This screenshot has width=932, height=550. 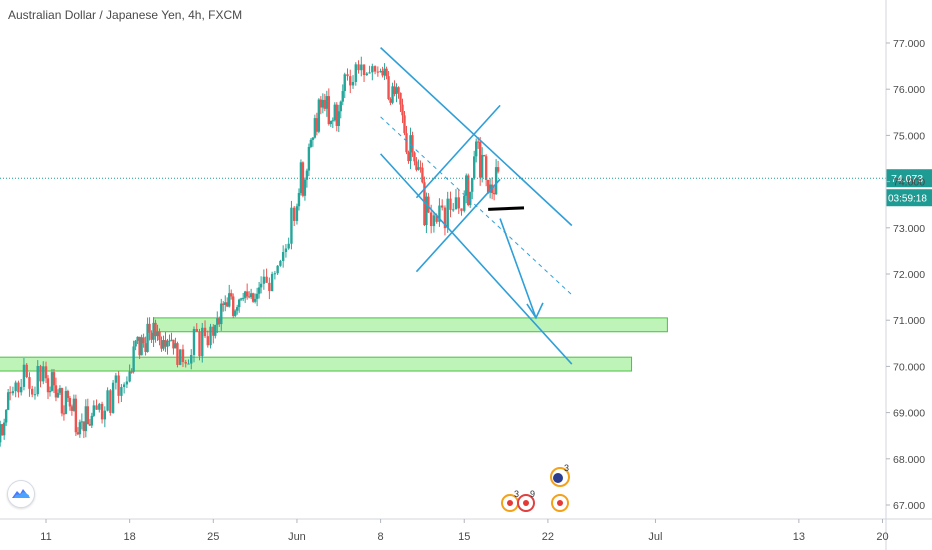 What do you see at coordinates (130, 537) in the screenshot?
I see `time-tick-label: 18` at bounding box center [130, 537].